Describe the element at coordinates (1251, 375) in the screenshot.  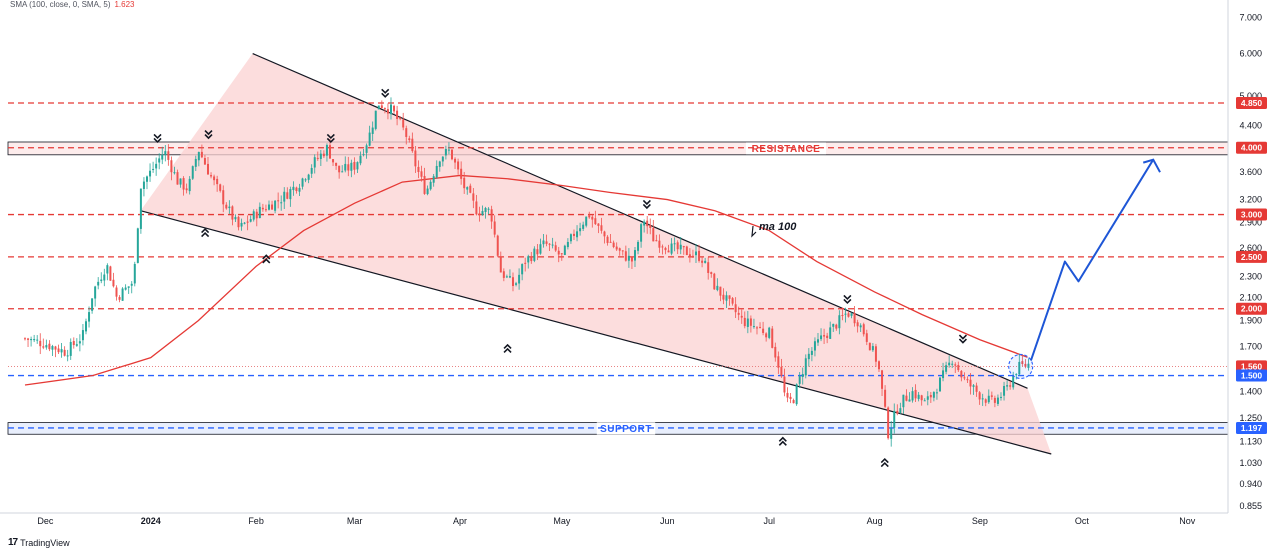
I see `price-badge-1.500: 1.500` at that location.